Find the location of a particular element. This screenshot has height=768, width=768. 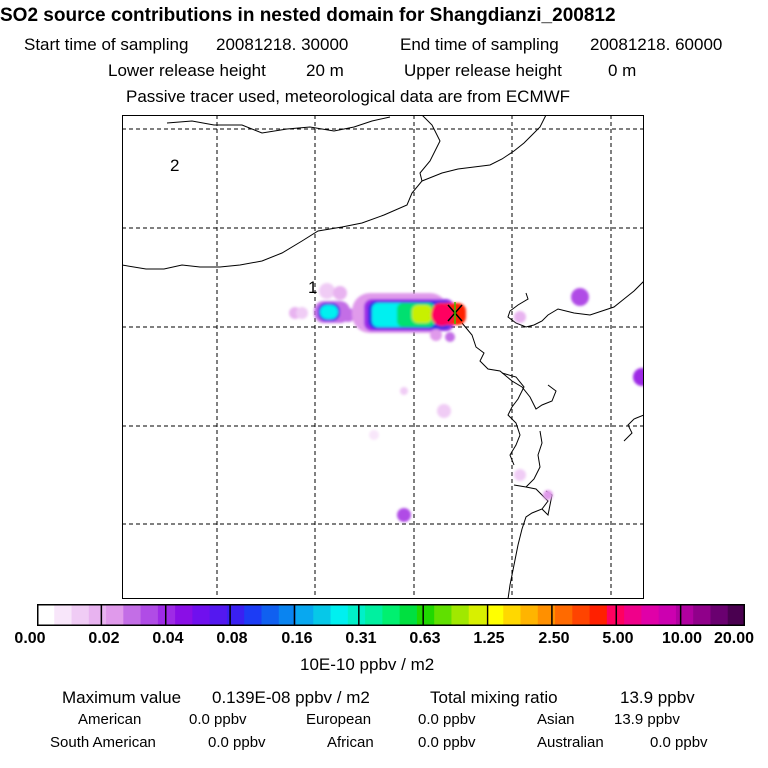

end-time-value: 20081218. 60000 is located at coordinates (656, 44).